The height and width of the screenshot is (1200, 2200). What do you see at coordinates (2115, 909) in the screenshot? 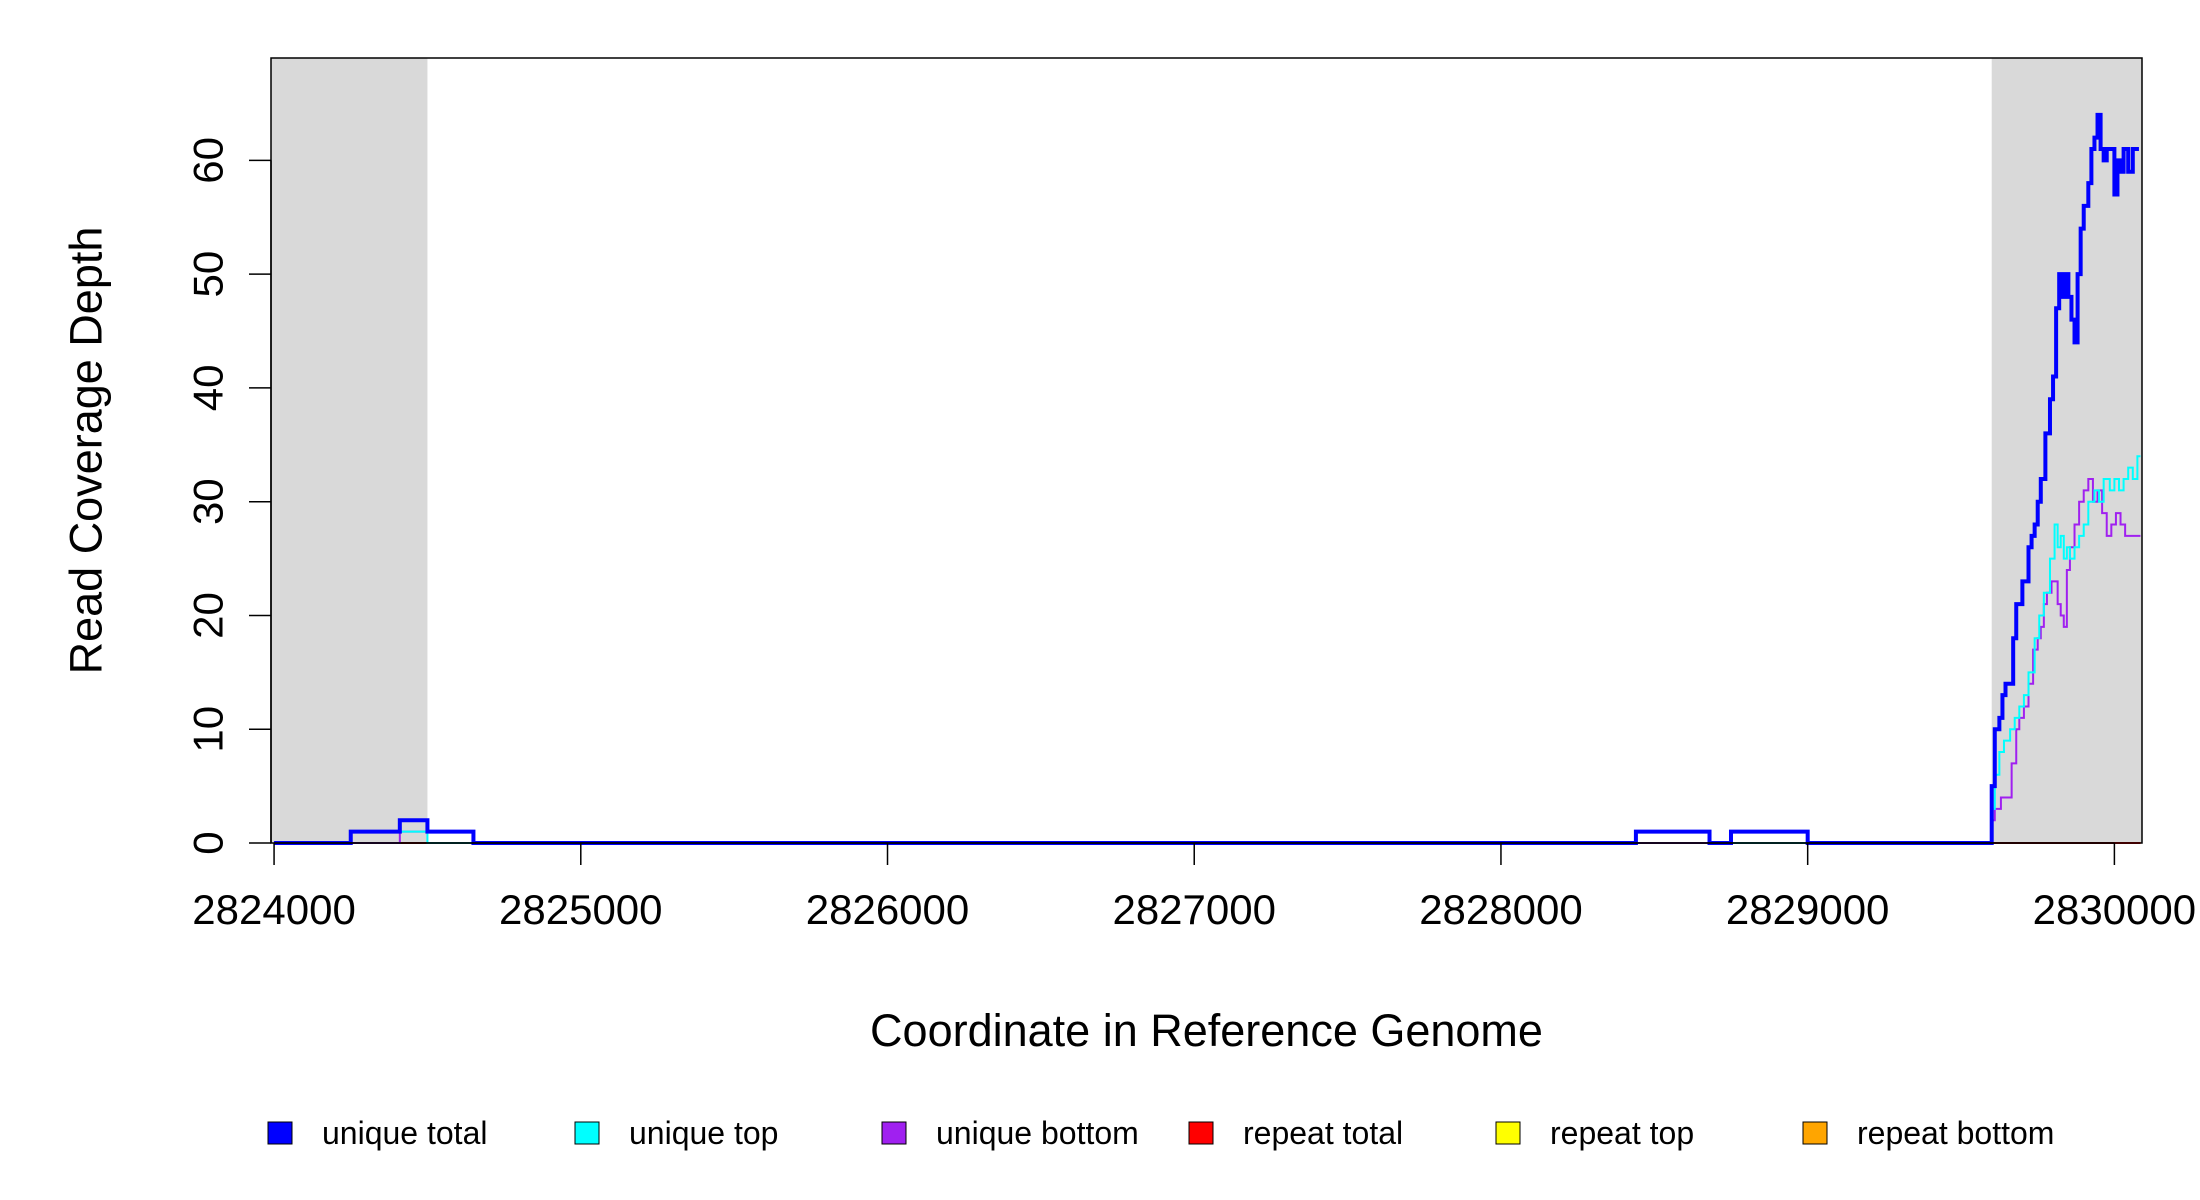
I see `x-tick-label: 2830000` at bounding box center [2115, 909].